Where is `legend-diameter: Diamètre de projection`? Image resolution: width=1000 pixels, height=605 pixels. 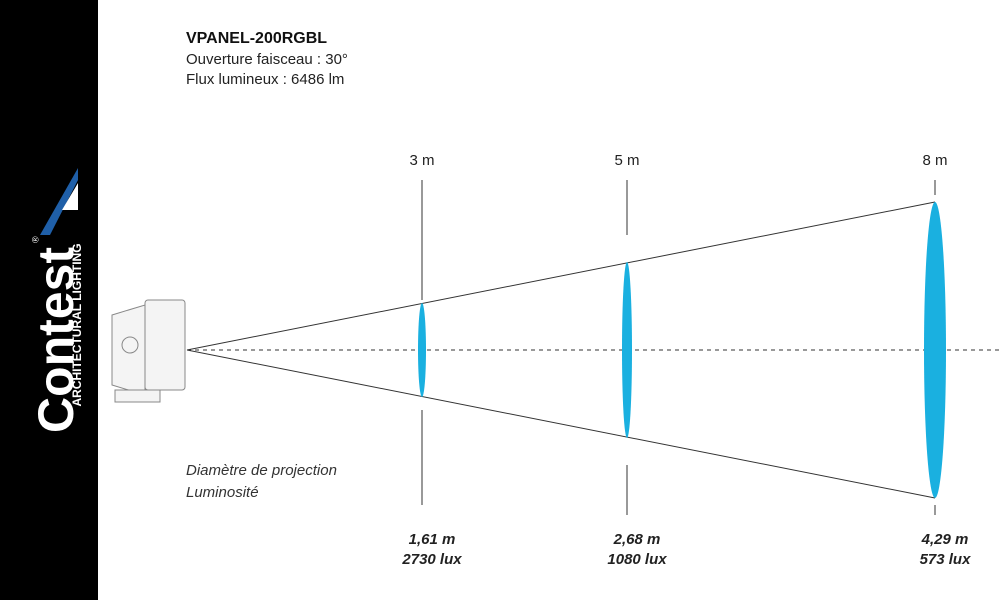 legend-diameter: Diamètre de projection is located at coordinates (261, 470).